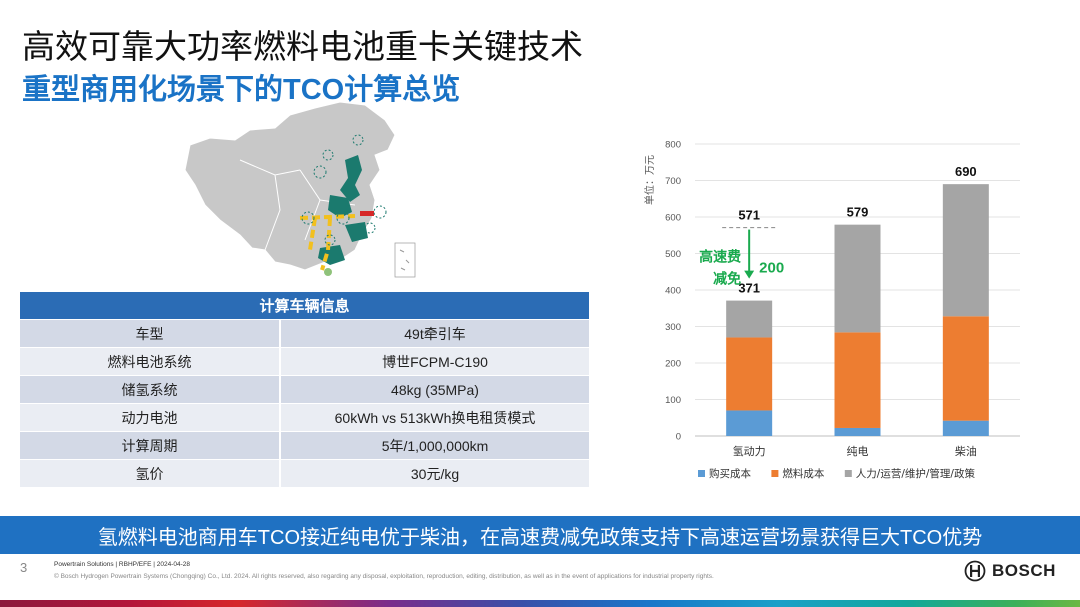  What do you see at coordinates (149, 445) in the screenshot?
I see `table-cell-label: 计算周期` at bounding box center [149, 445].